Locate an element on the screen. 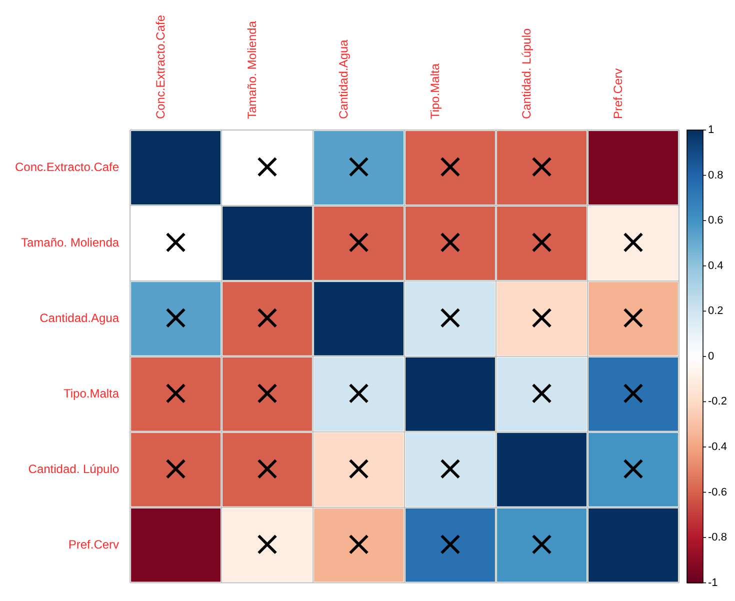  color-bar-label: -0.6 is located at coordinates (717, 492).